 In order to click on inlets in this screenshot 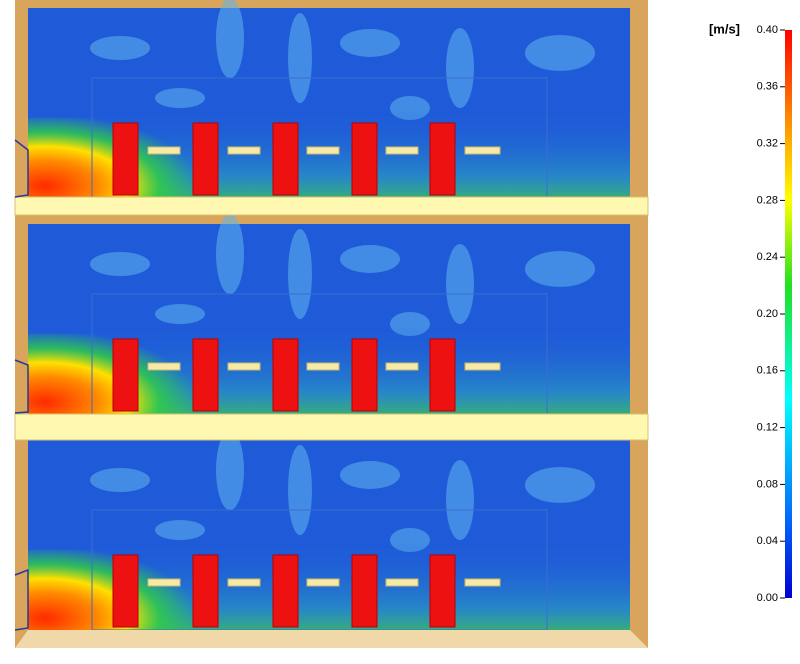, I will do `click(21, 385)`.